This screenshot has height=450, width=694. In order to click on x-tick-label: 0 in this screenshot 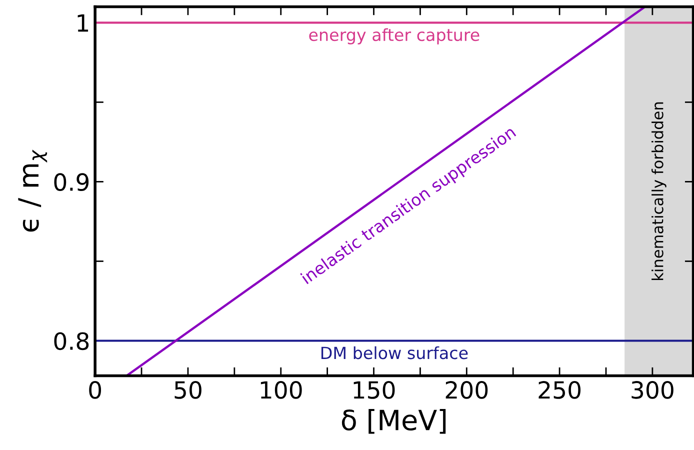, I will do `click(95, 390)`.